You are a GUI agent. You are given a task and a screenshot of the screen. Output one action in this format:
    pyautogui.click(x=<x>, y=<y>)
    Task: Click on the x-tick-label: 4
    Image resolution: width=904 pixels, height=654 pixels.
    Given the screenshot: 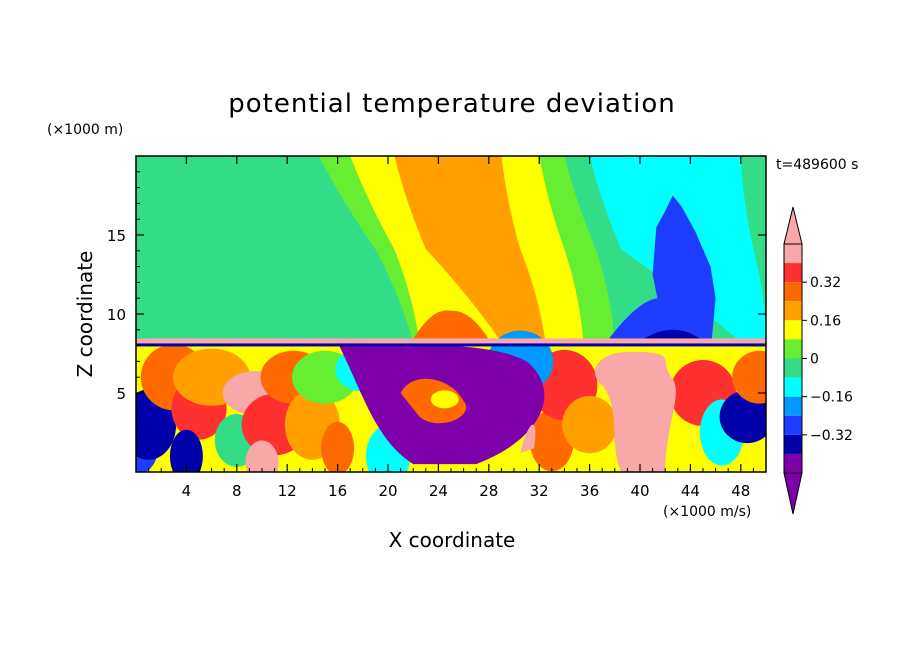 What is the action you would take?
    pyautogui.click(x=187, y=491)
    